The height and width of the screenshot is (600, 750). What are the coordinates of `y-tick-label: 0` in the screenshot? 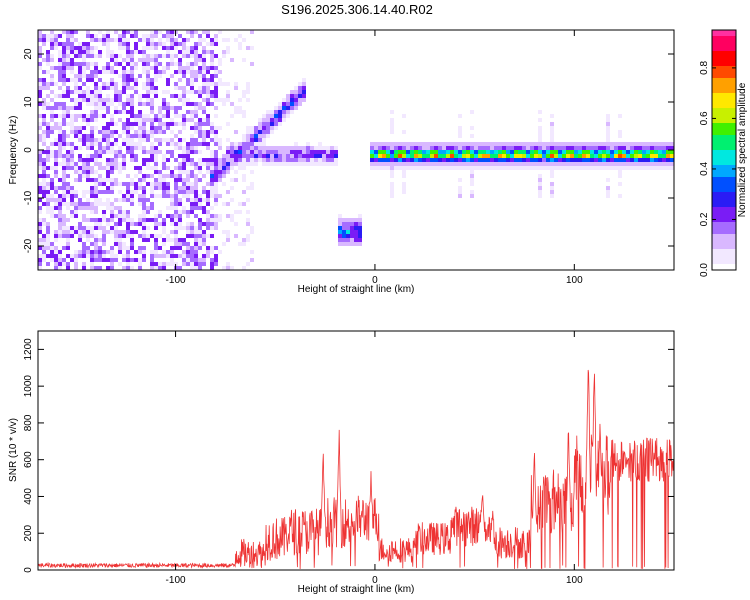 It's located at (28, 570).